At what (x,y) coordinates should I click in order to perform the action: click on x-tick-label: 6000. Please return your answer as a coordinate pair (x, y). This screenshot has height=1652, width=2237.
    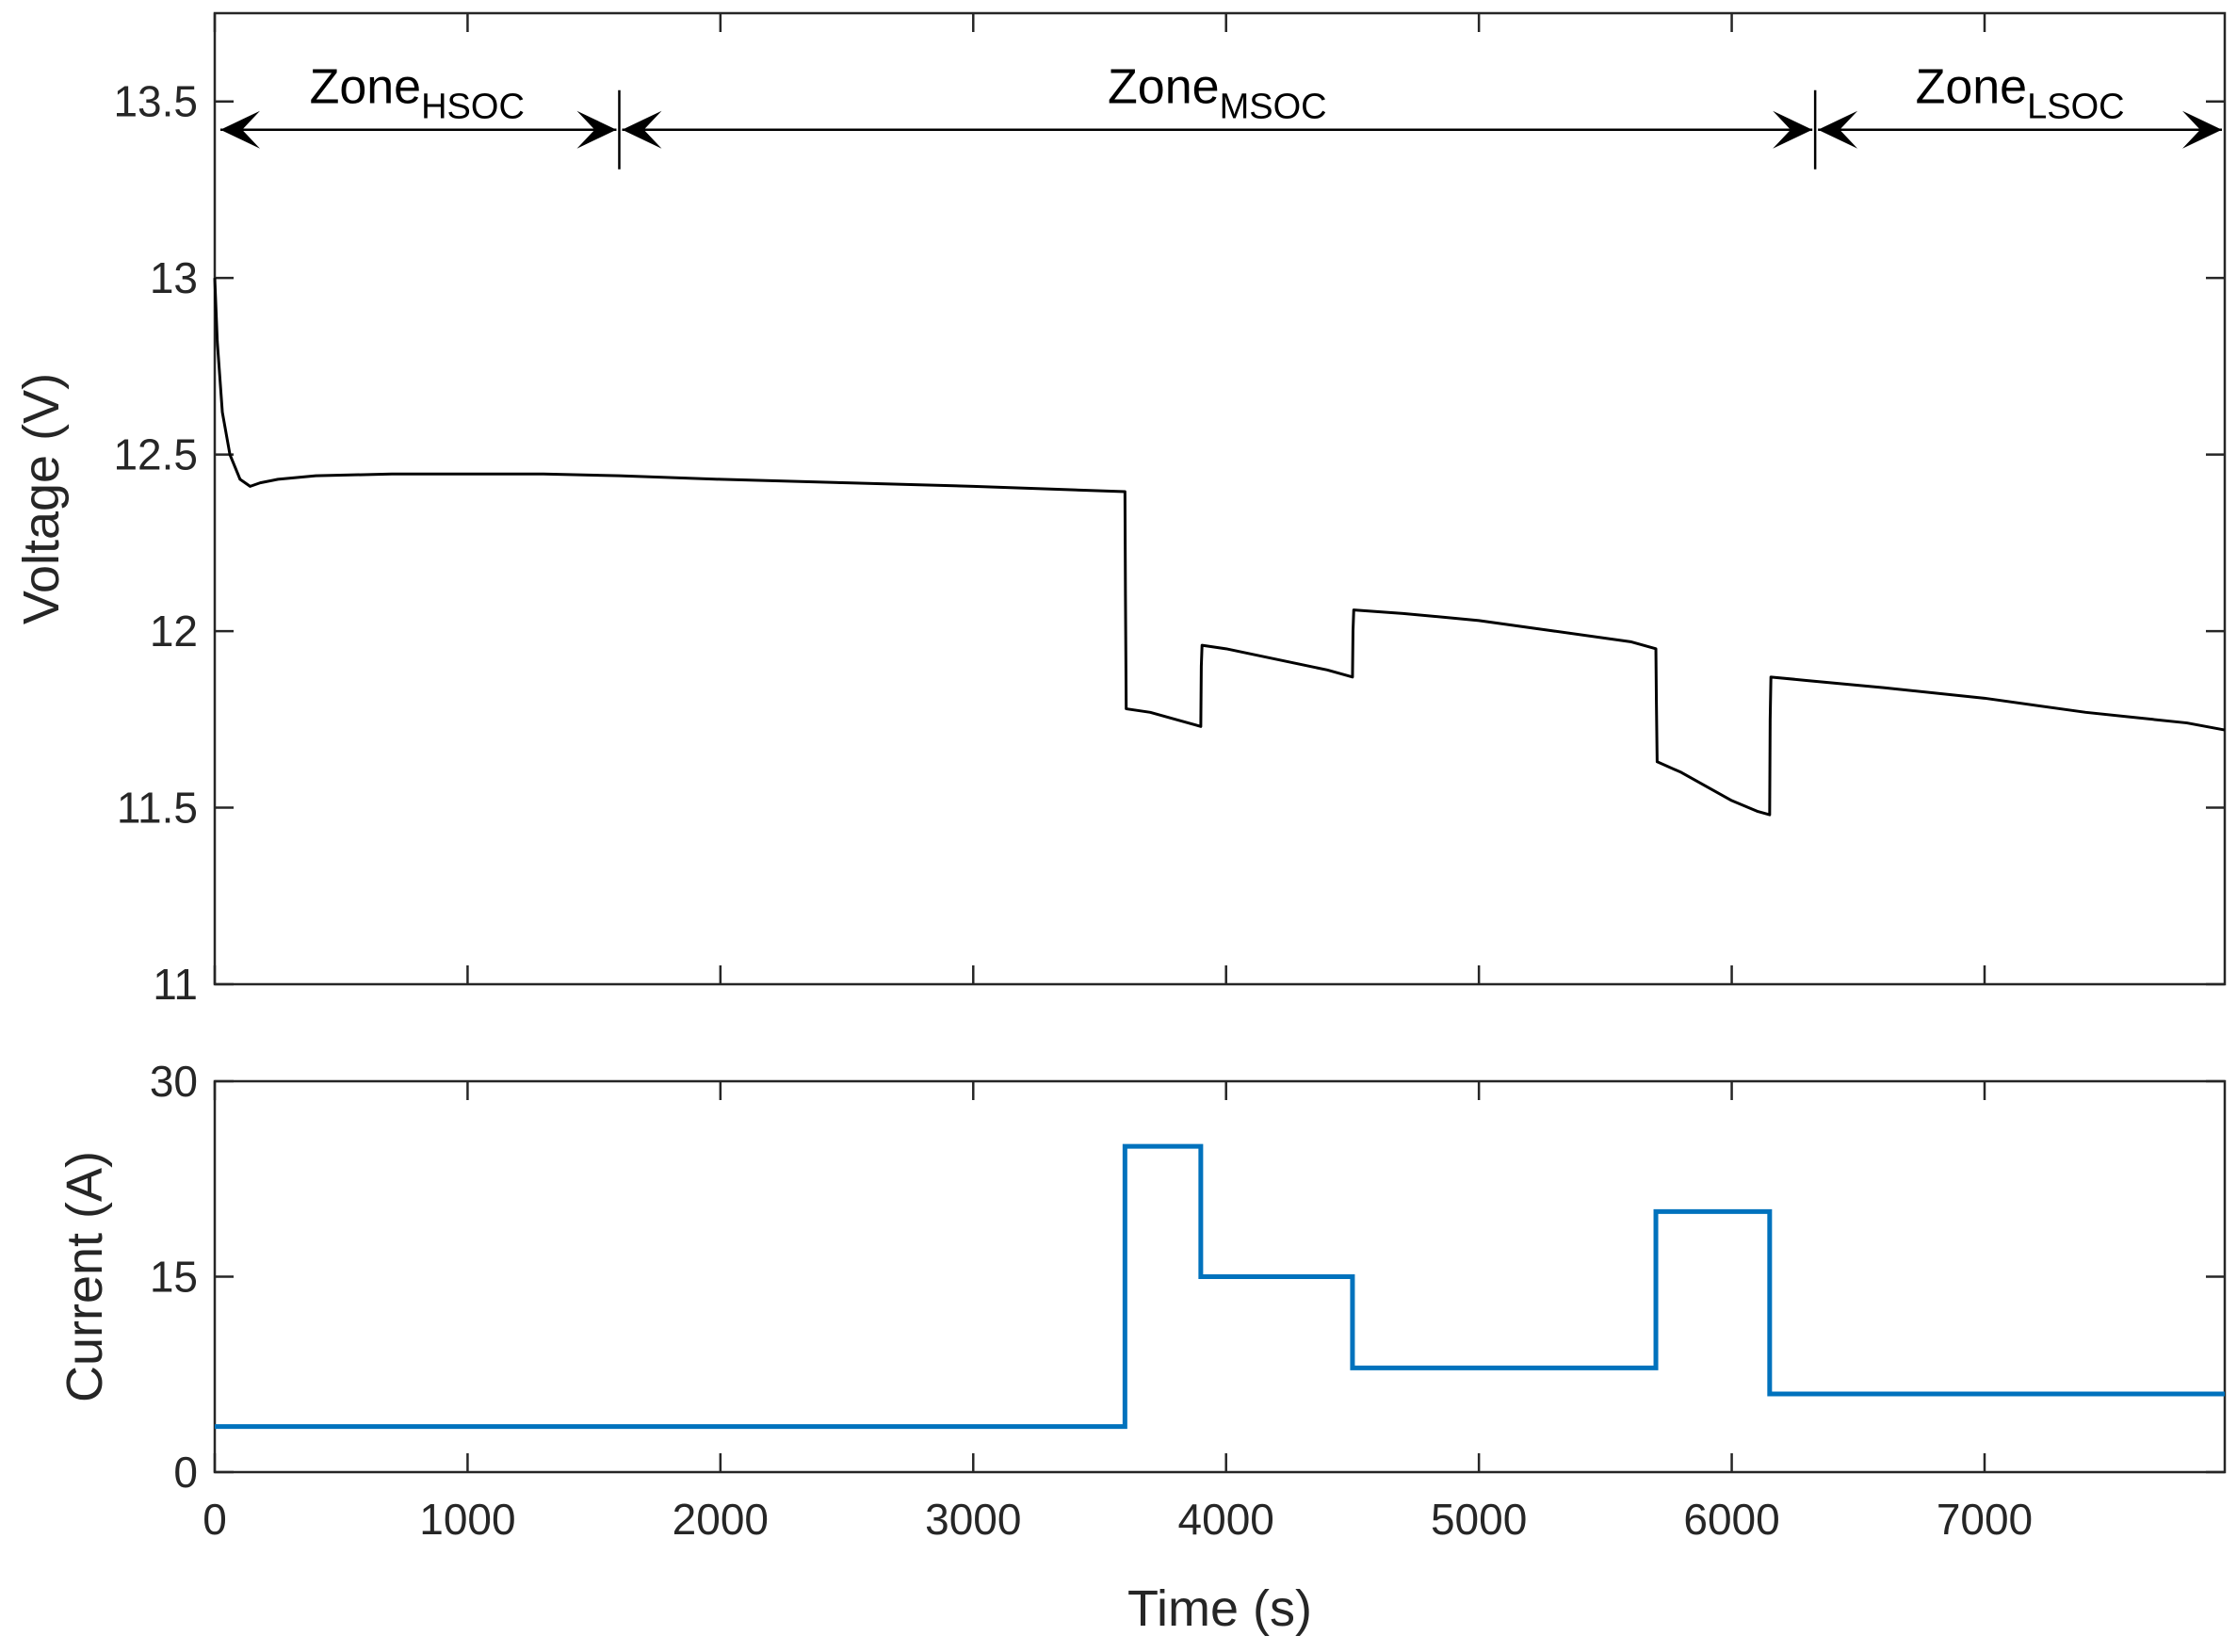
    Looking at the image, I should click on (1731, 1519).